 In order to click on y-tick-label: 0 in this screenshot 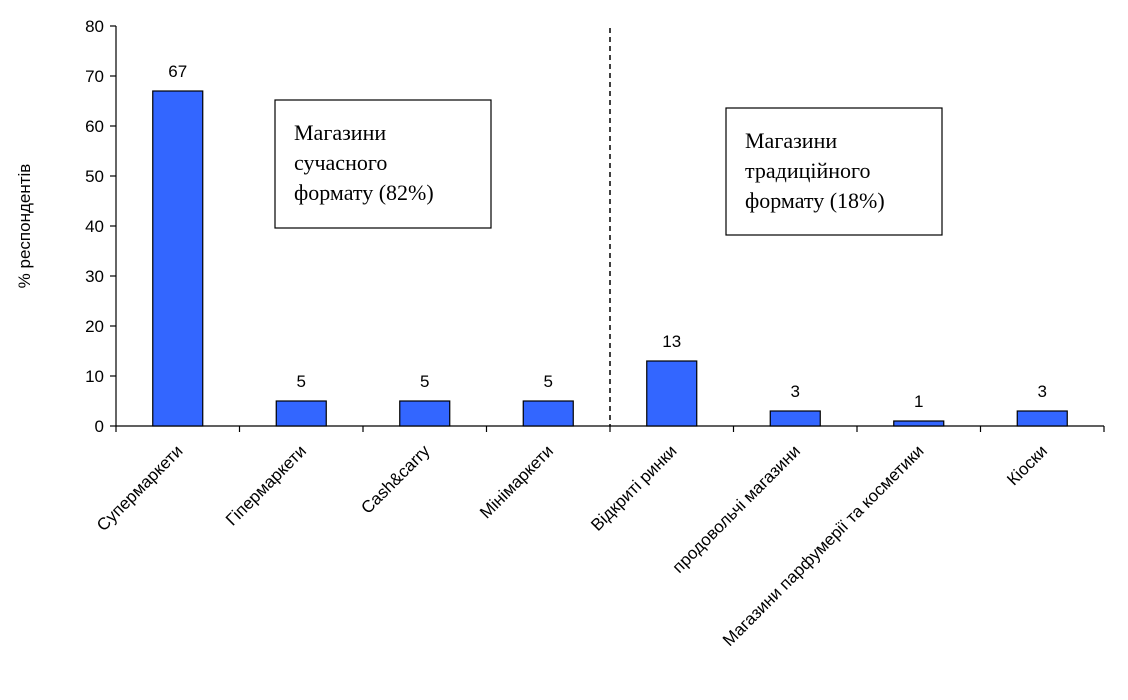, I will do `click(99, 426)`.